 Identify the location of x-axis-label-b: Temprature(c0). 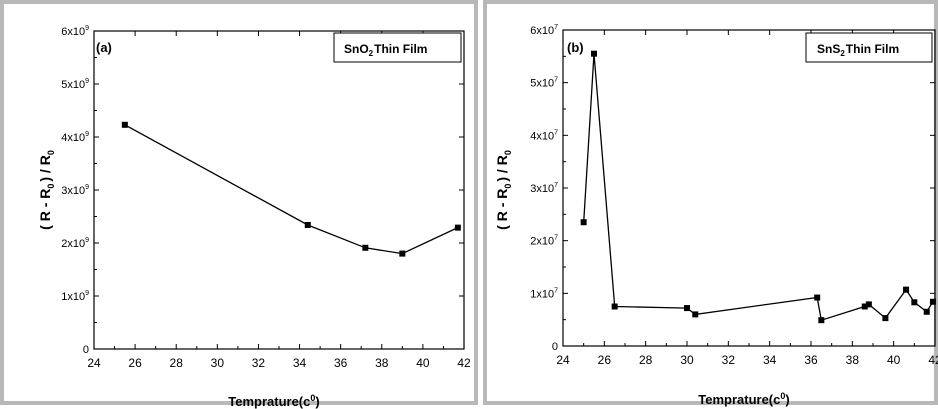
(743, 399).